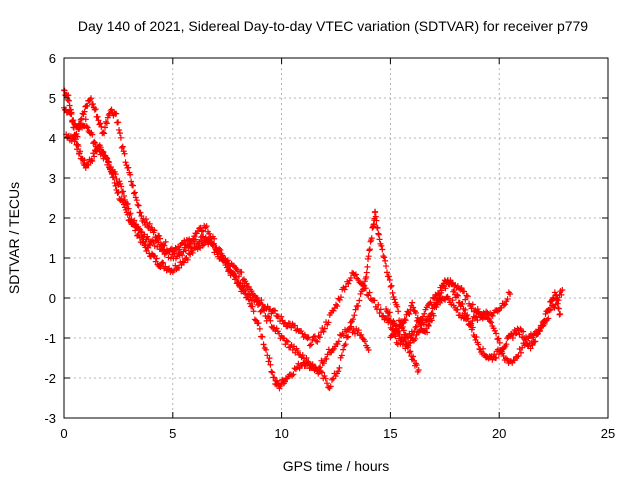  I want to click on y-tick-label: -1, so click(50, 338).